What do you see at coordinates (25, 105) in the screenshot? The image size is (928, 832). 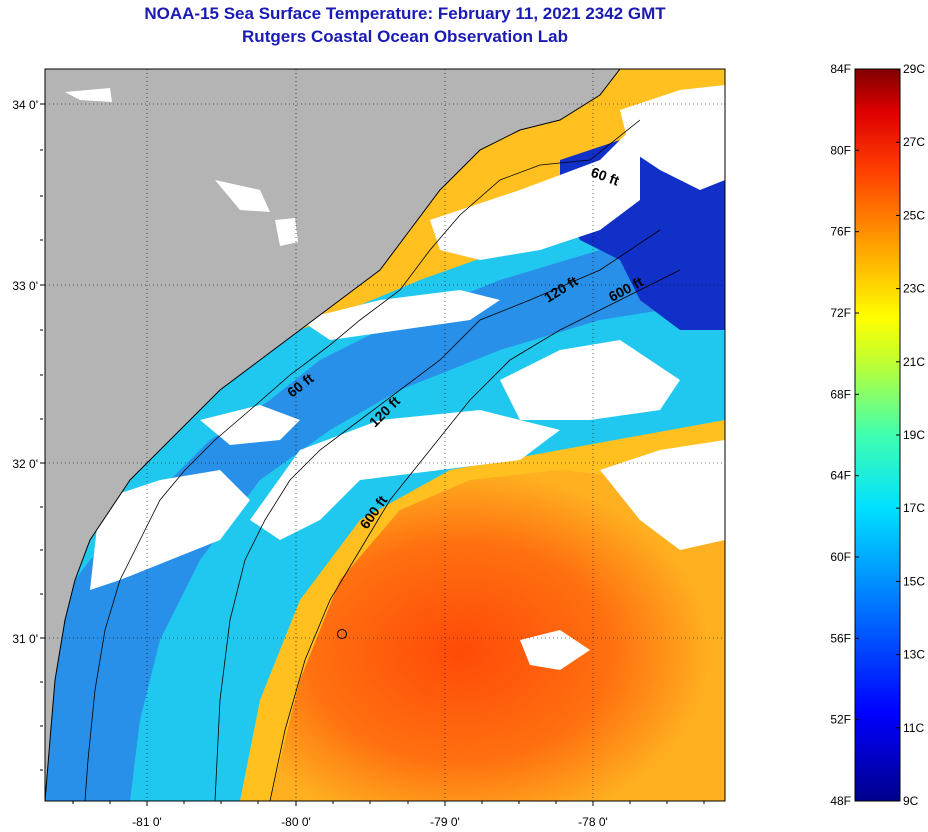 I see `lat-label: 34 0'` at bounding box center [25, 105].